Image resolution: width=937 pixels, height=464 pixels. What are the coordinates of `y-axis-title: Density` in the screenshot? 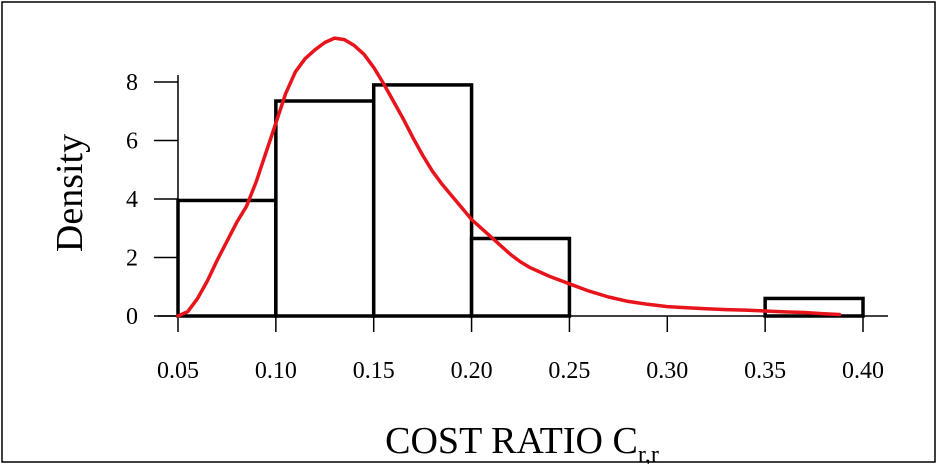 It's located at (70, 193).